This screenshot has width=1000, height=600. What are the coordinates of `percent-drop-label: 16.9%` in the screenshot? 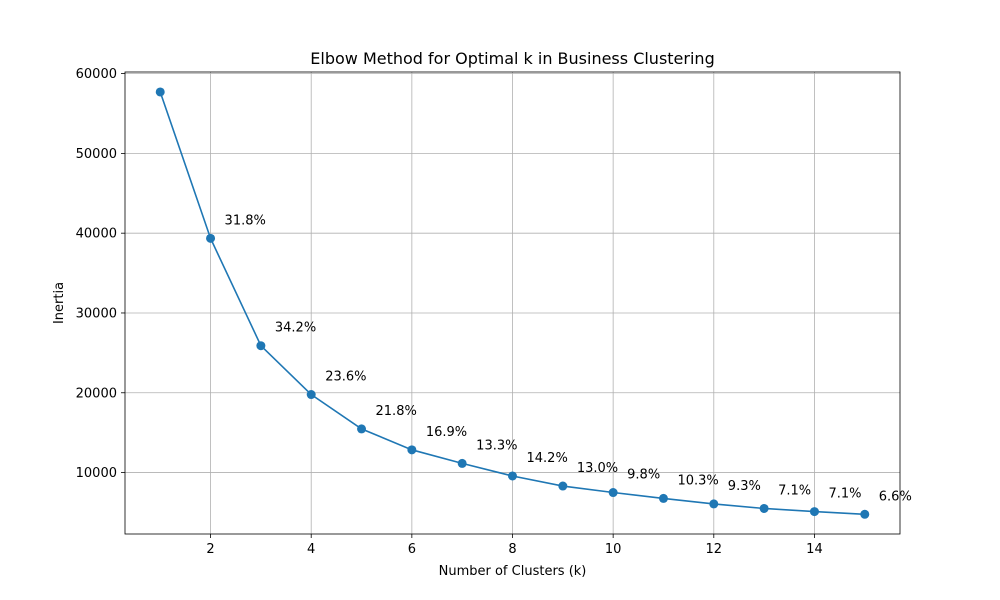 It's located at (446, 432).